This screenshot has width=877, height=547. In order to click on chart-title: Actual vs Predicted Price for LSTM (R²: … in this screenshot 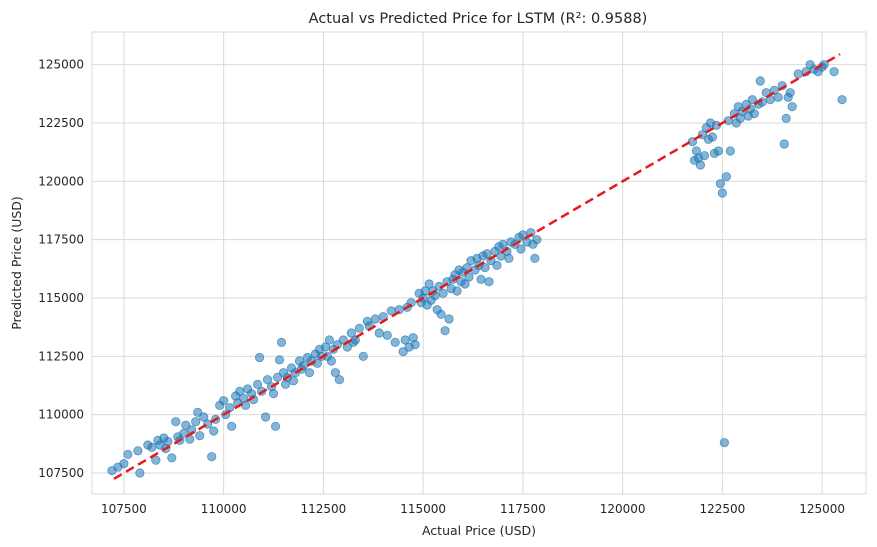, I will do `click(478, 19)`.